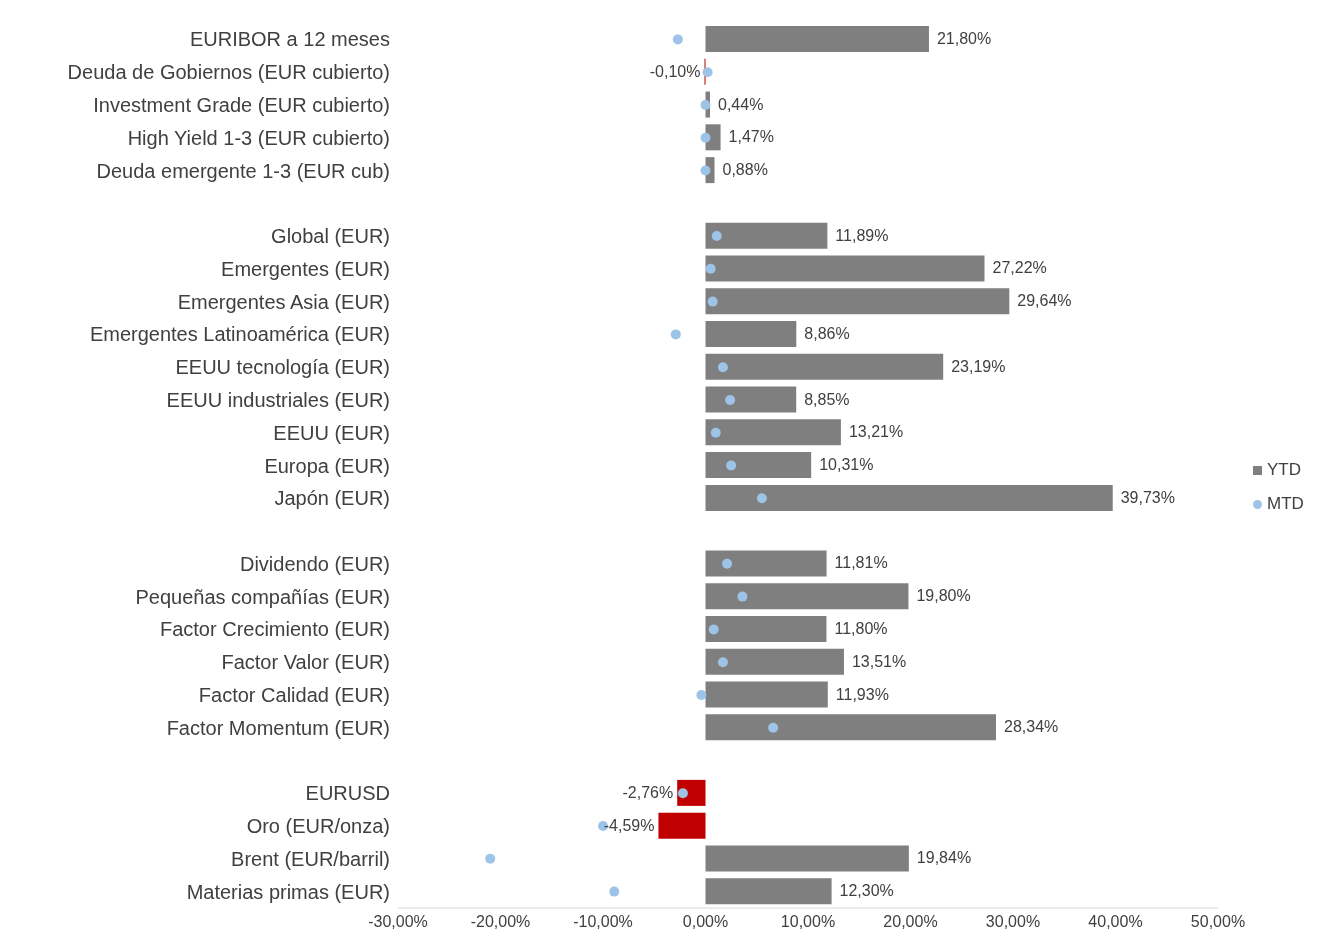 Image resolution: width=1331 pixels, height=947 pixels. I want to click on y-tick-label: Factor Calidad (EUR), so click(294, 695).